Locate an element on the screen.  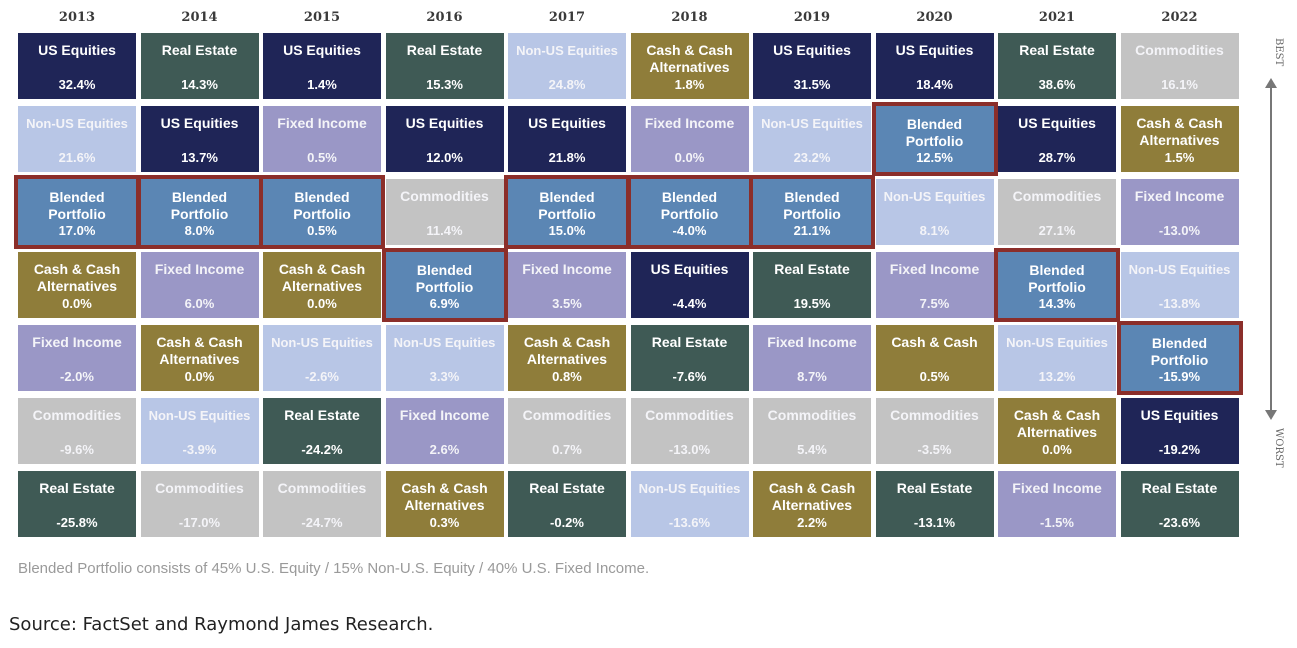
cell-2015-rank-3: Blended Portfolio 0.5% is located at coordinates (322, 212).